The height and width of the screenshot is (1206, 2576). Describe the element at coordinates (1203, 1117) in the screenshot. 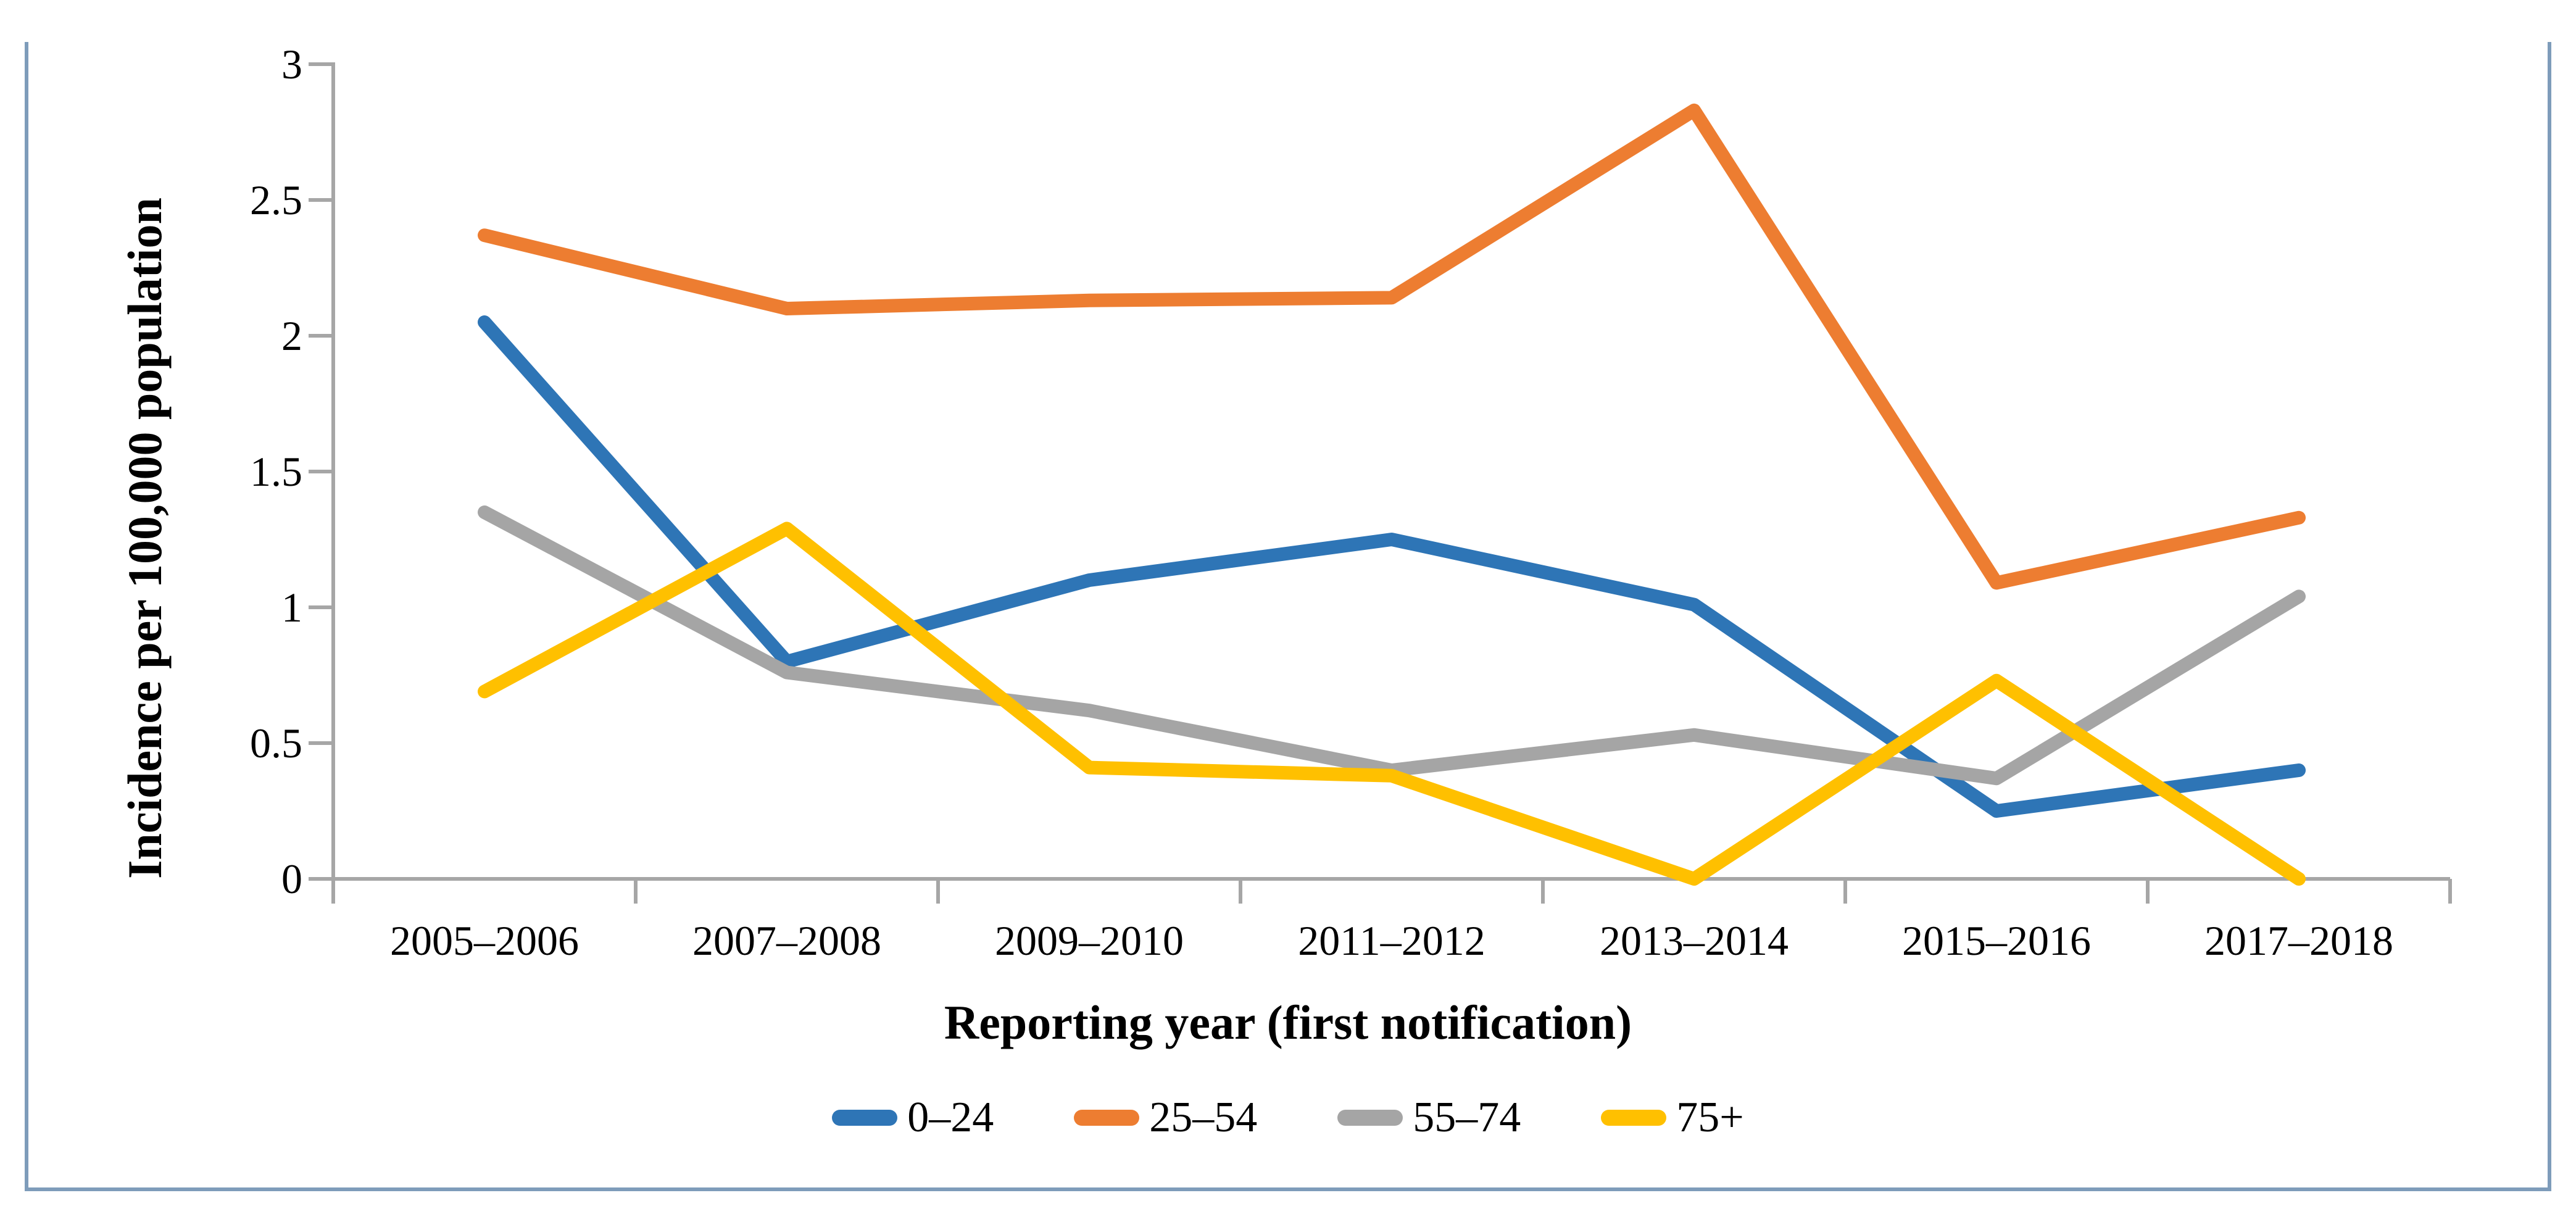

I see `legend-label: 25–54` at that location.